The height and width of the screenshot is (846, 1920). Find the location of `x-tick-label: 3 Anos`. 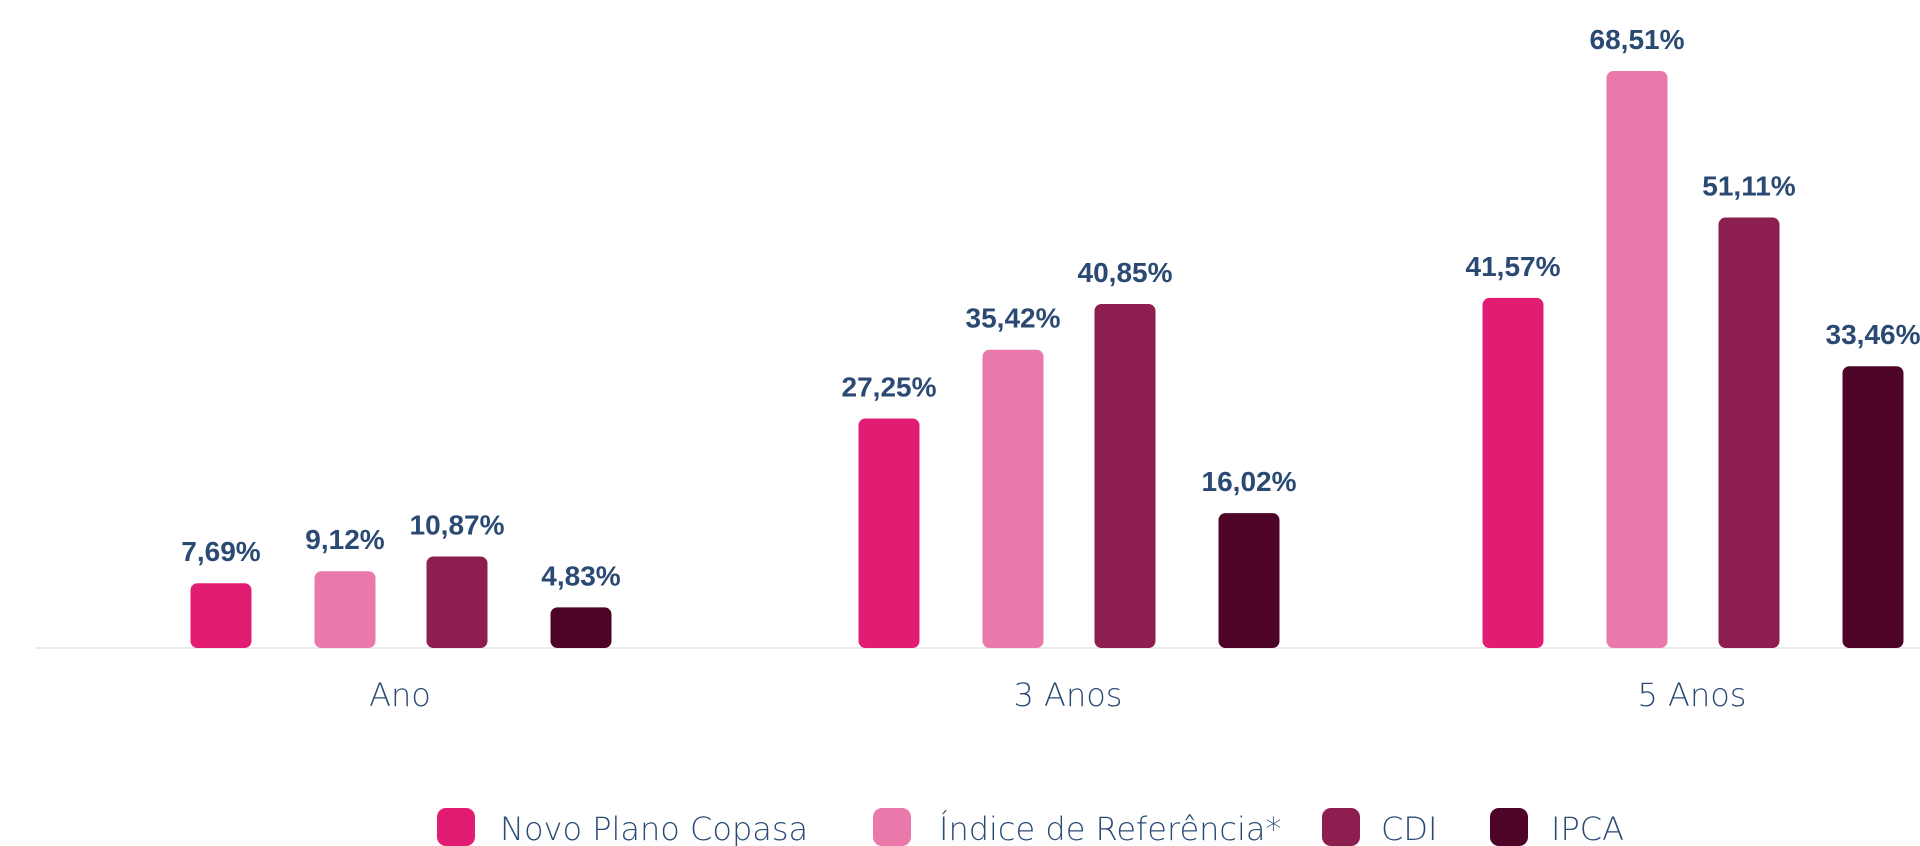

x-tick-label: 3 Anos is located at coordinates (1068, 695).